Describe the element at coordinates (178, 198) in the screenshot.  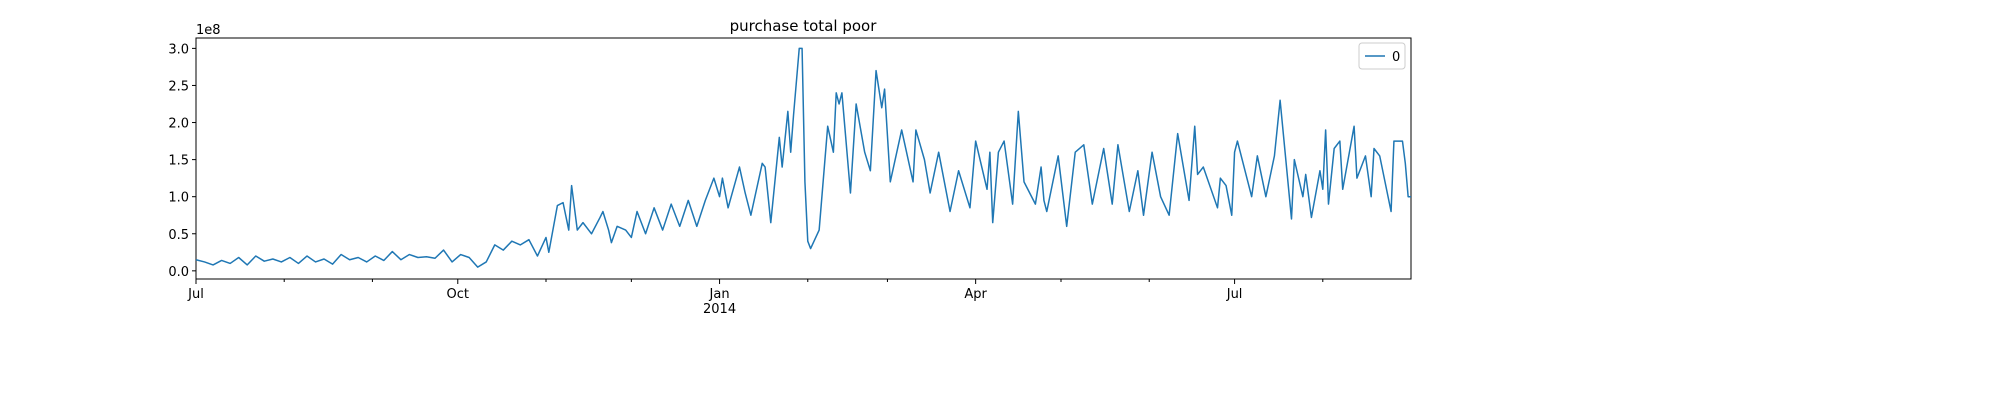
I see `y-tick-label: 1.0` at that location.